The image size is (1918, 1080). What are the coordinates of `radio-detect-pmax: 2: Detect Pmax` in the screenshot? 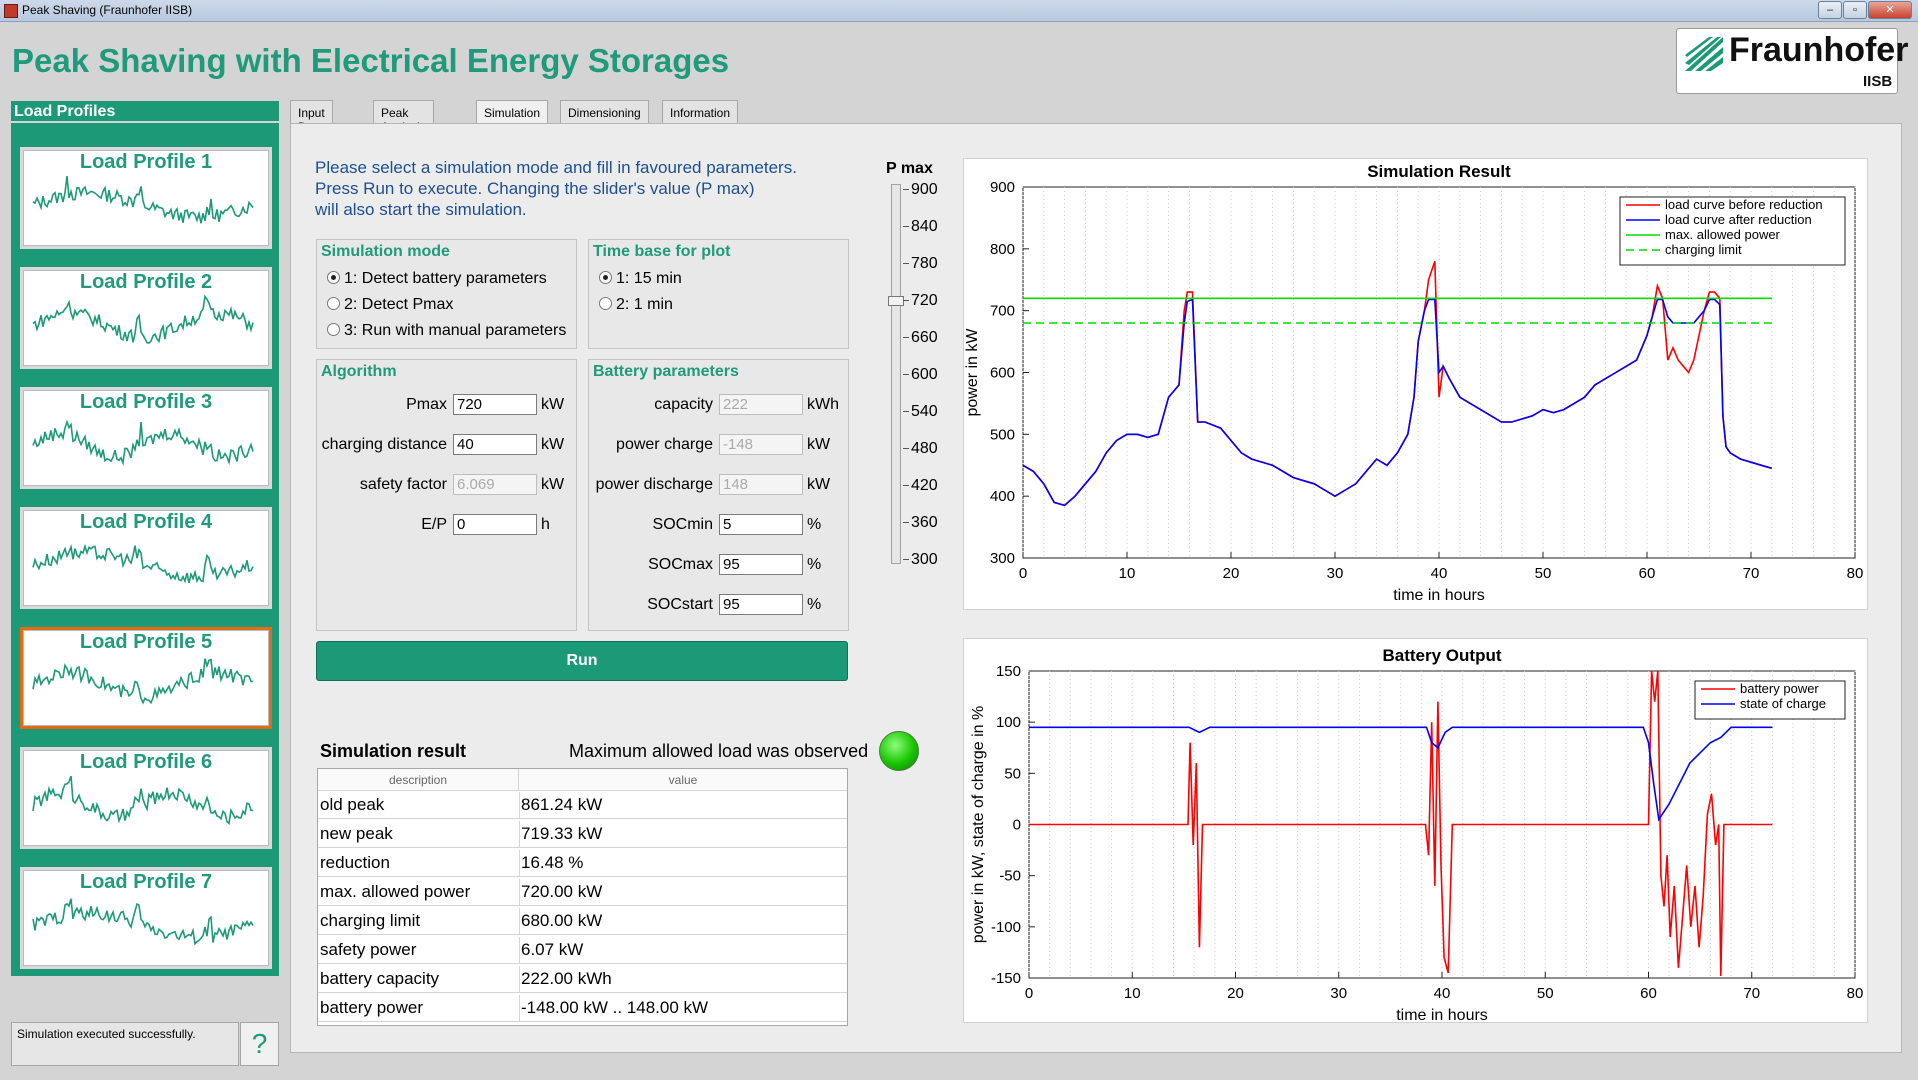 It's located at (390, 305).